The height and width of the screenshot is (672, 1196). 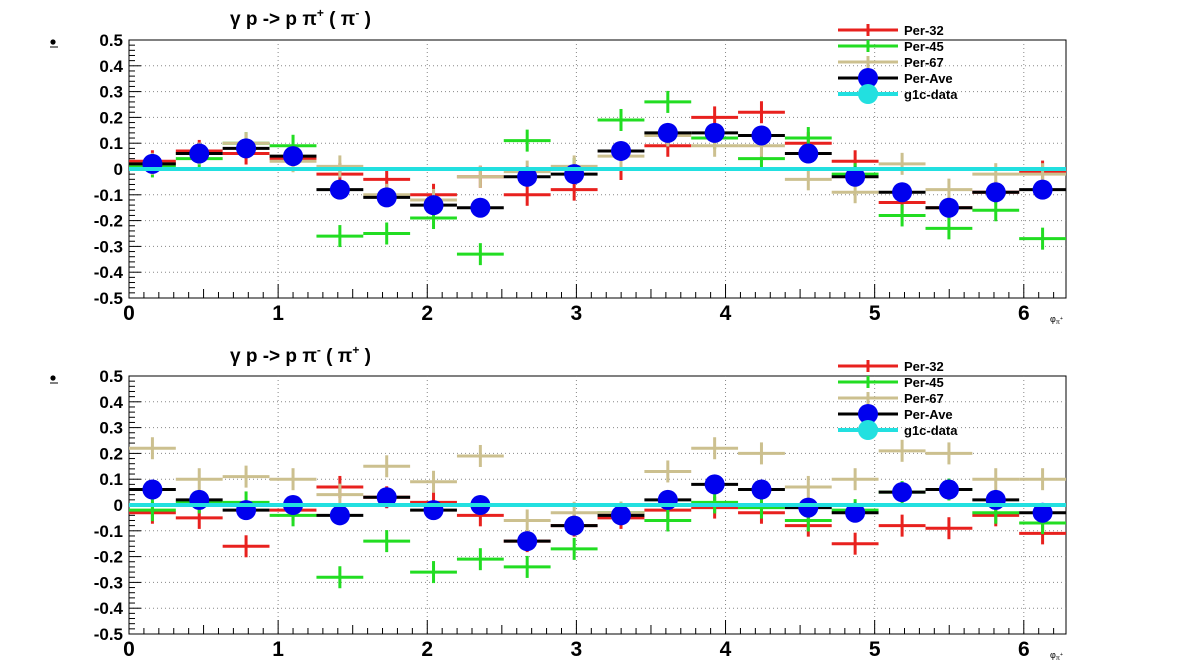 What do you see at coordinates (300, 18) in the screenshot?
I see `chart-title: γ p -> p π+ ( π- )` at bounding box center [300, 18].